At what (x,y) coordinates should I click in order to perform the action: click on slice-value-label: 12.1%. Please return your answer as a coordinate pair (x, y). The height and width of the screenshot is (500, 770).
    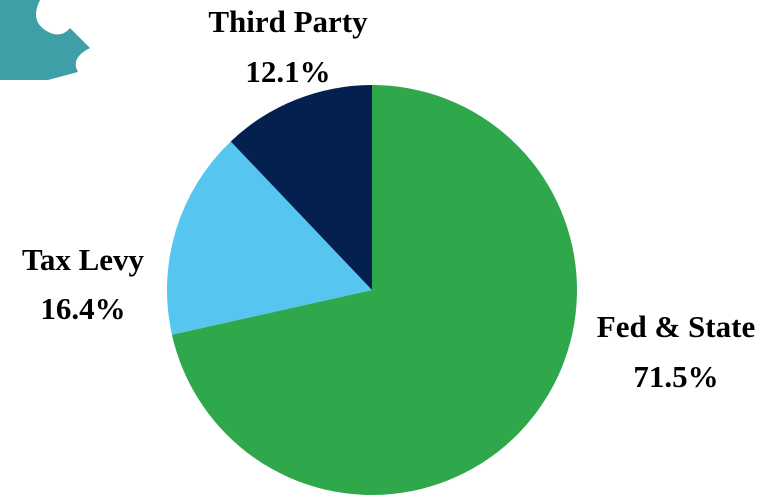
    Looking at the image, I should click on (287, 71).